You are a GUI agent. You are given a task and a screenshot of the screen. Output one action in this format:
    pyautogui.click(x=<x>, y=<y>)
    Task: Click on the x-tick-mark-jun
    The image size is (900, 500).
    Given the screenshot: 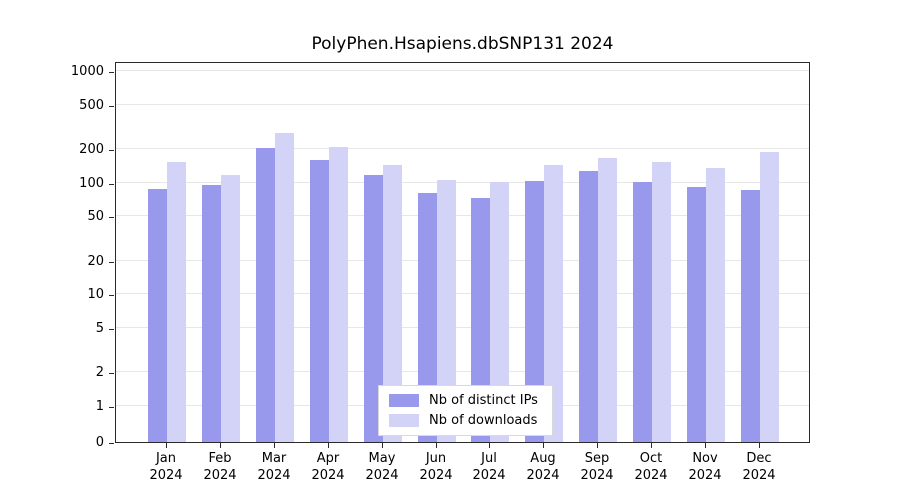 What is the action you would take?
    pyautogui.click(x=436, y=445)
    